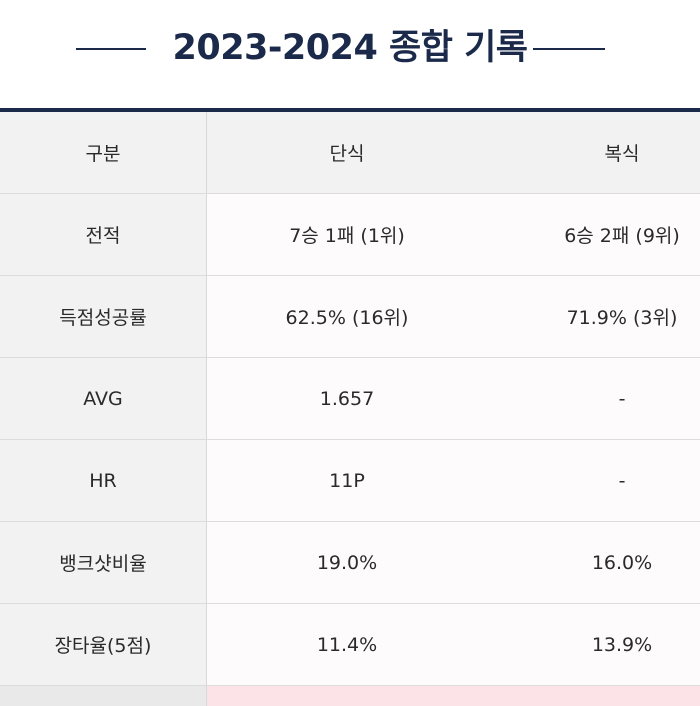 This screenshot has height=706, width=700. Describe the element at coordinates (111, 49) in the screenshot. I see `title-decoration-left` at that location.